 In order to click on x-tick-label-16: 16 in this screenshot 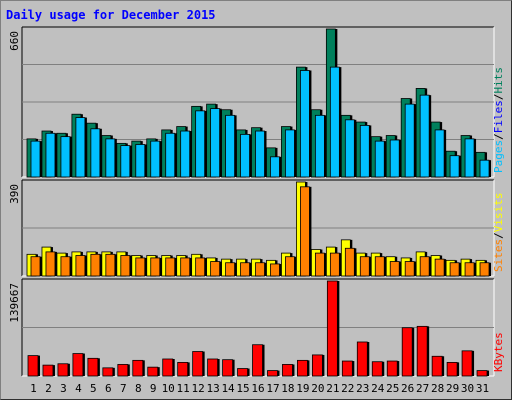, I will do `click(257, 388)`.